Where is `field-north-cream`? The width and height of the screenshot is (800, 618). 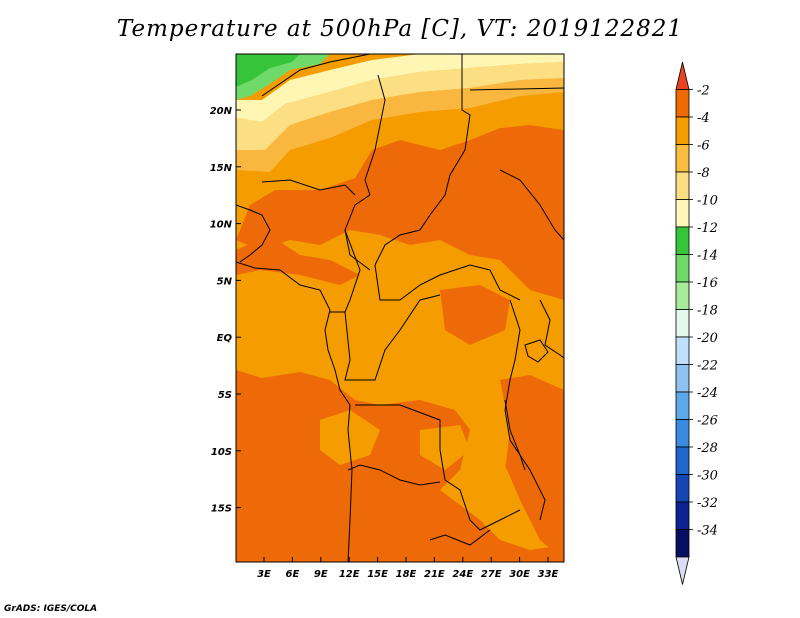 field-north-cream is located at coordinates (400, 88).